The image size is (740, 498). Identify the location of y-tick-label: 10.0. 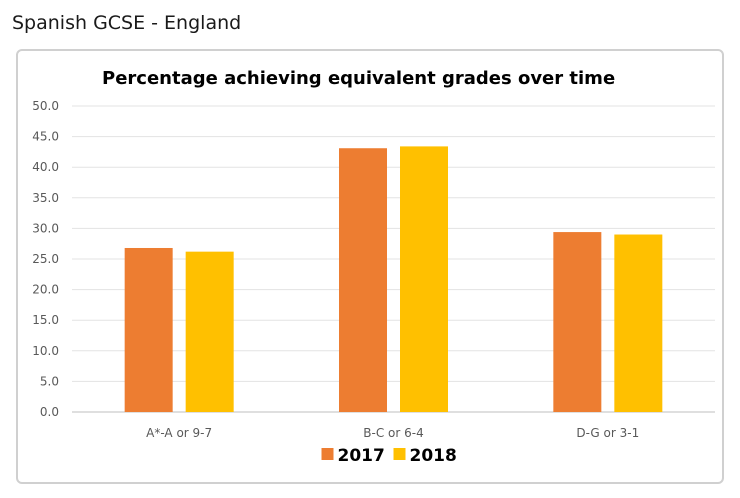
(45, 351).